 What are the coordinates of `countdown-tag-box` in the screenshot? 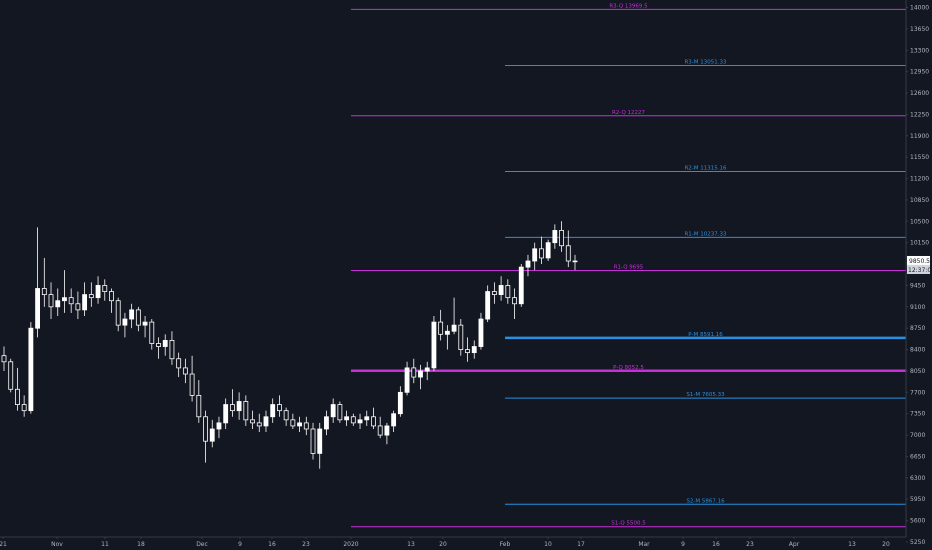 It's located at (918, 269).